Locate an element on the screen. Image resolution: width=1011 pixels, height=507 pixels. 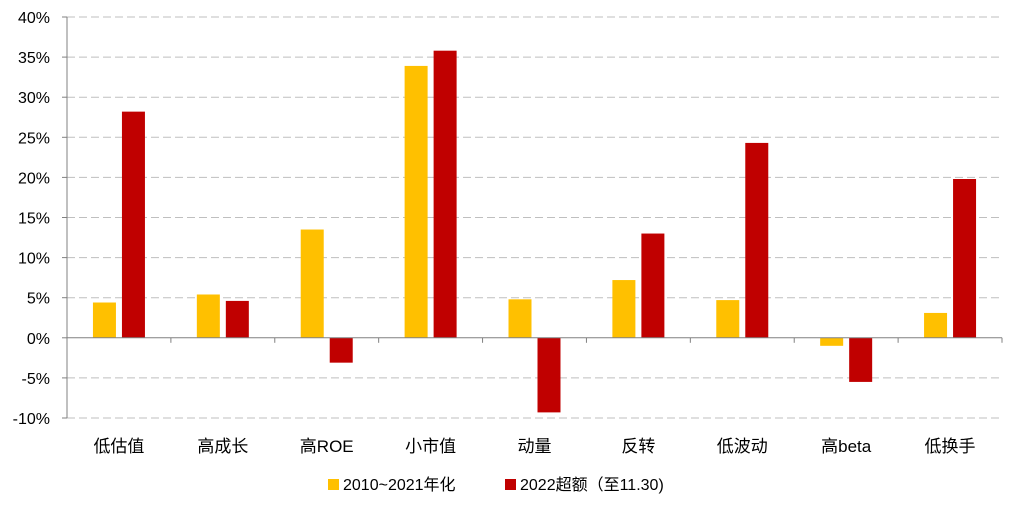
category-label: 低估值 is located at coordinates (118, 446).